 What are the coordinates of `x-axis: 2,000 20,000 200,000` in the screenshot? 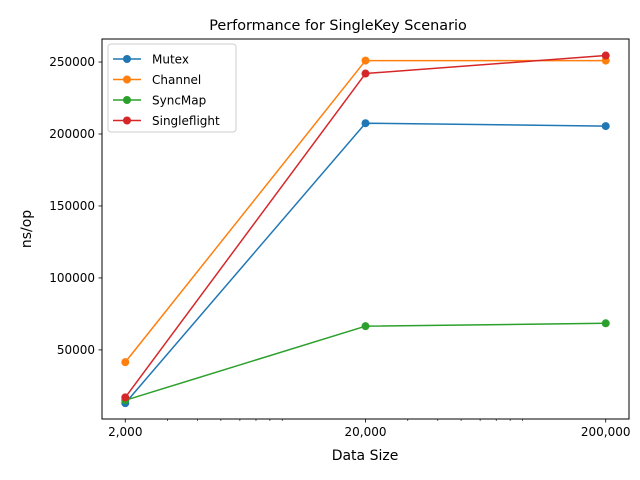 It's located at (369, 429).